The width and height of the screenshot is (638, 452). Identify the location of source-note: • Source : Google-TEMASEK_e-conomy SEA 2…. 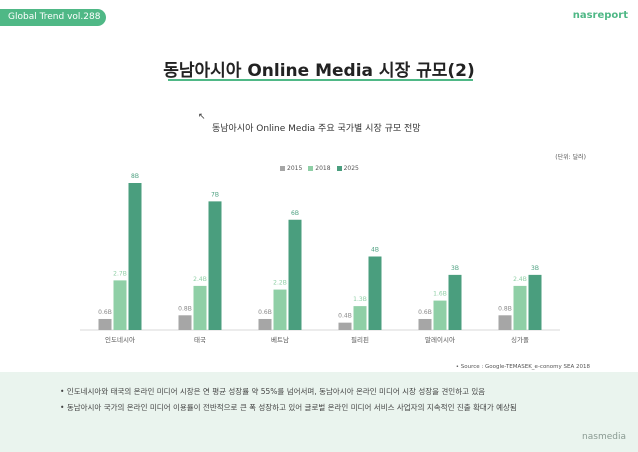
(522, 367).